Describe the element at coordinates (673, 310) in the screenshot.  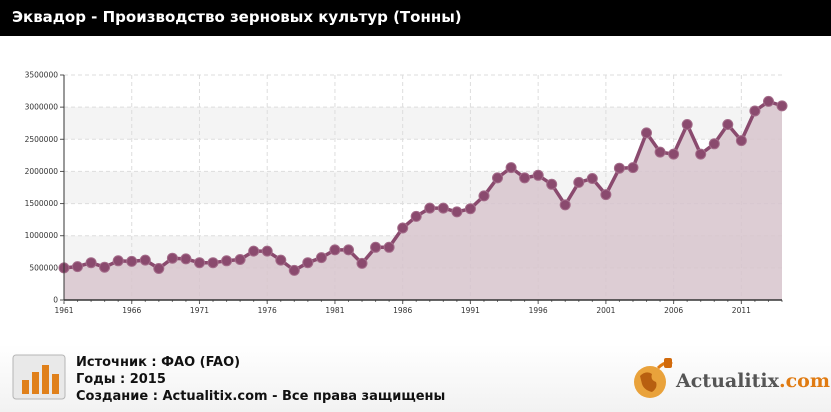
I see `x-tick-label: 2006` at that location.